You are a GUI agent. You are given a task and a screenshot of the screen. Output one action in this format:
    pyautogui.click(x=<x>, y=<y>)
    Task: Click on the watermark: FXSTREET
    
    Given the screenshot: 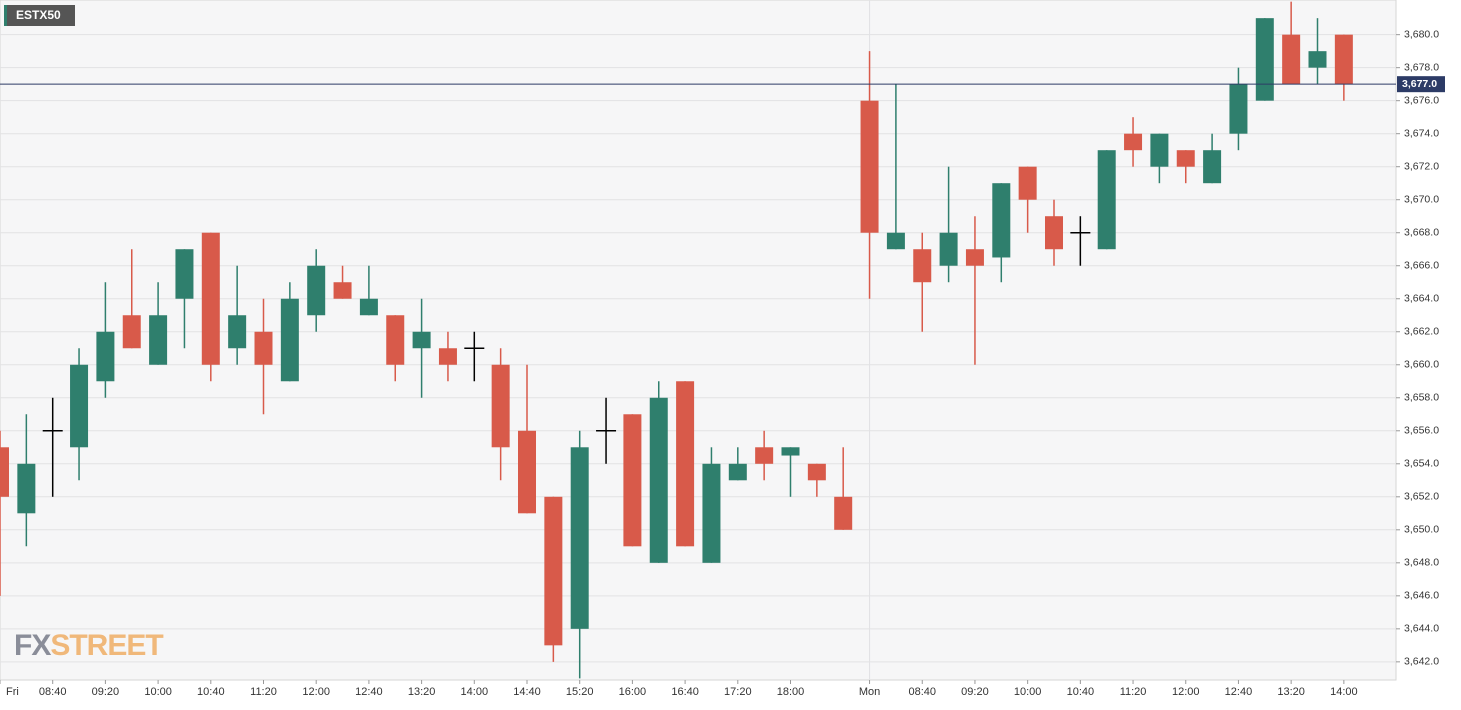 What is the action you would take?
    pyautogui.click(x=88, y=645)
    